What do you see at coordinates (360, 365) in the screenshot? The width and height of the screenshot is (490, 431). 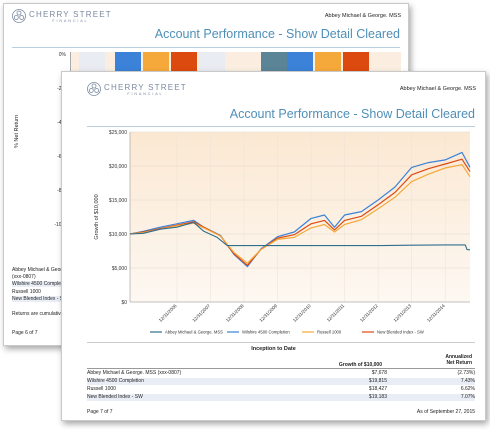 I see `growth-column-header: Growth of $10,000` at bounding box center [360, 365].